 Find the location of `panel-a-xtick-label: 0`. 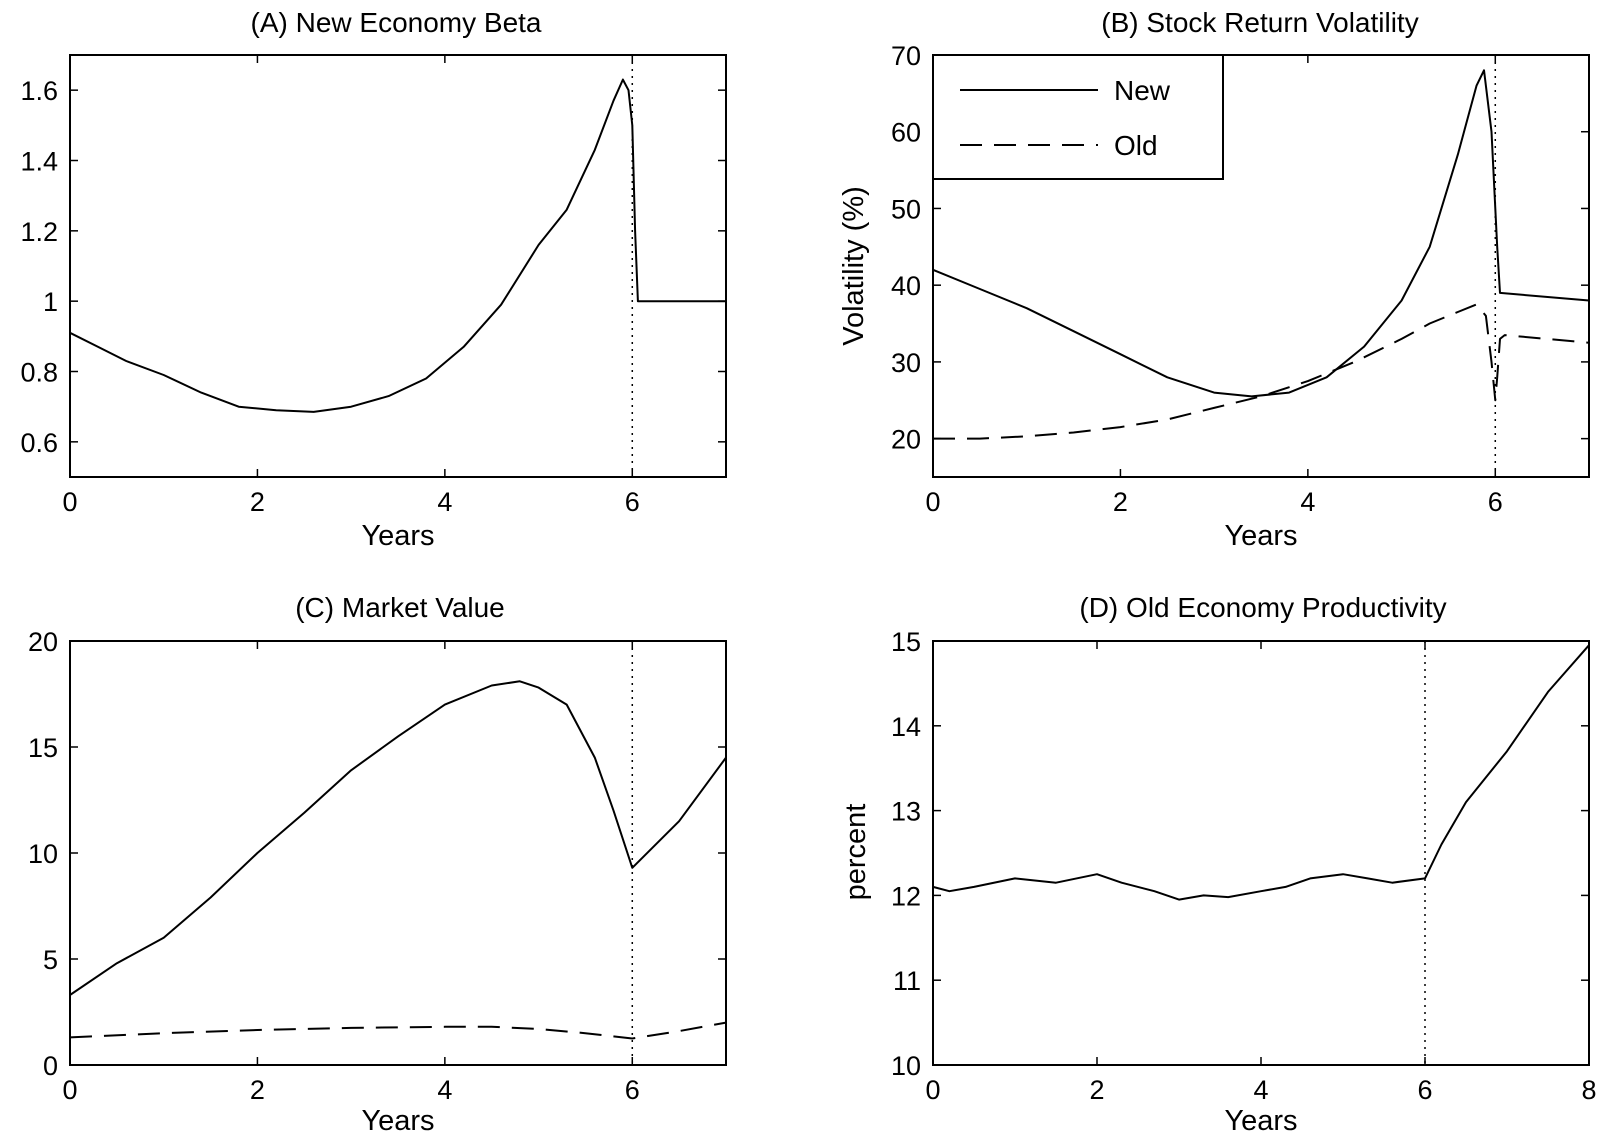

panel-a-xtick-label: 0 is located at coordinates (69, 502).